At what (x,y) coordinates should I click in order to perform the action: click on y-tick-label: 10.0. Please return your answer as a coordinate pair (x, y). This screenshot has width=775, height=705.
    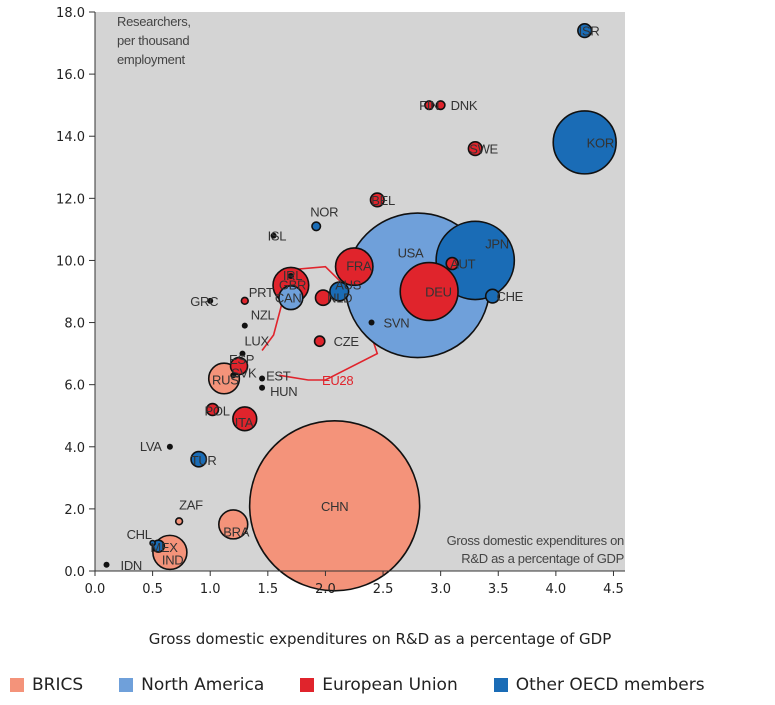
    Looking at the image, I should click on (70, 261).